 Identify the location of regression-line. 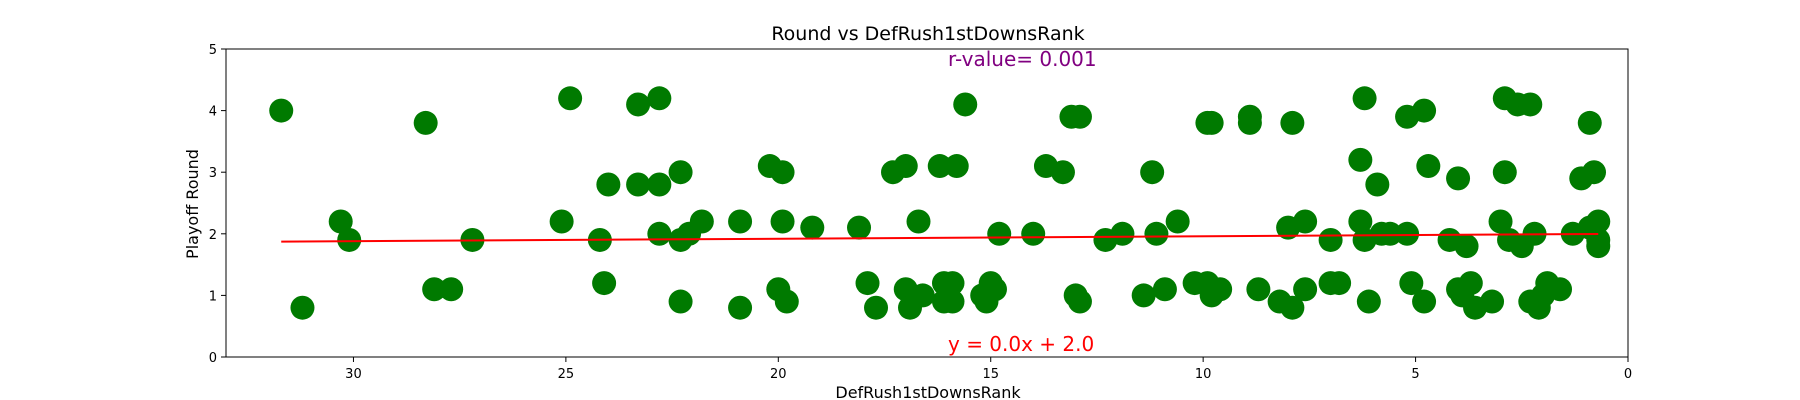
(940, 237).